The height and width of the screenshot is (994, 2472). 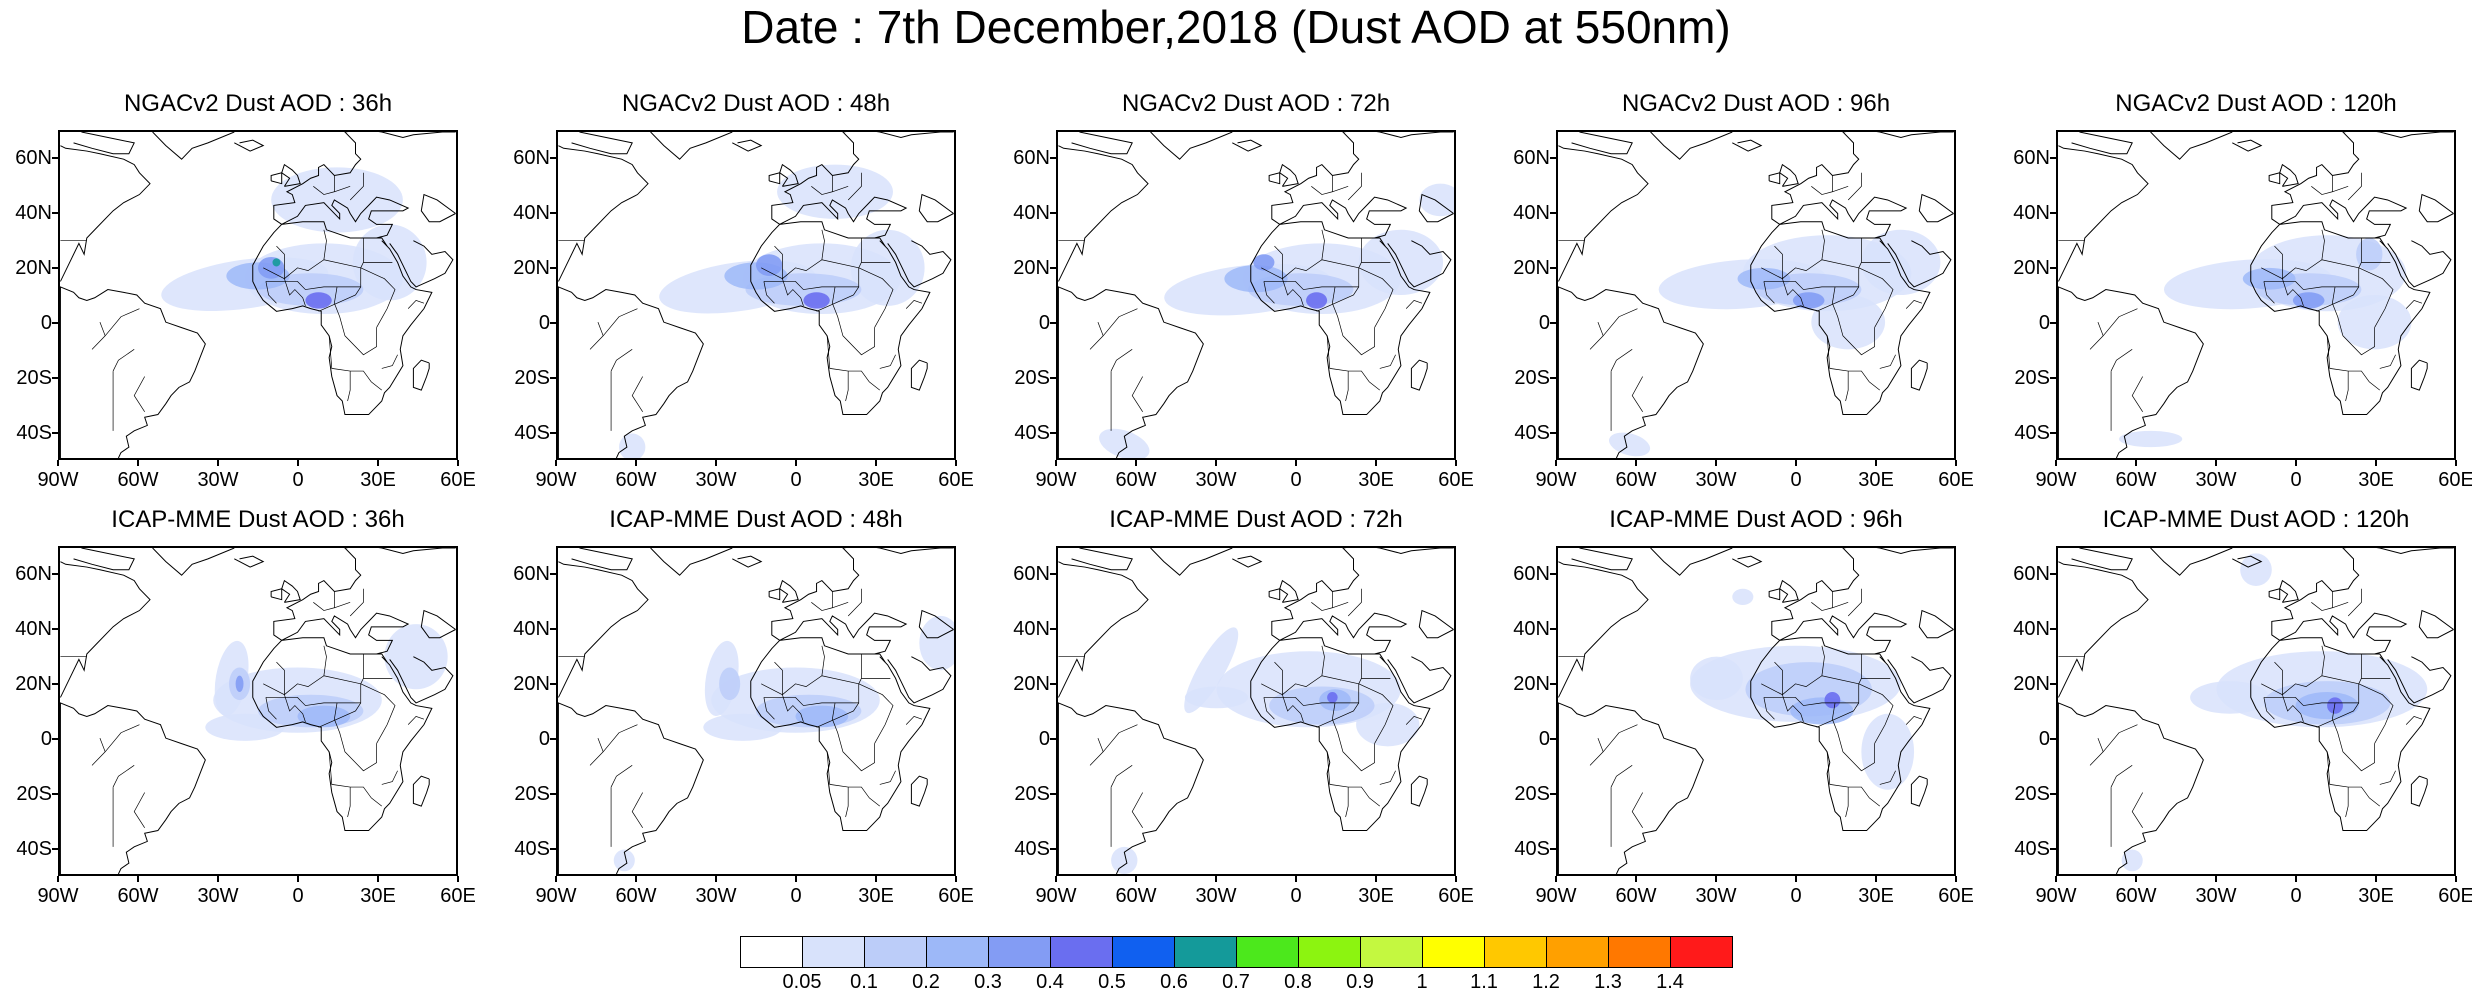 What do you see at coordinates (218, 480) in the screenshot?
I see `lon-tick-label: 30W` at bounding box center [218, 480].